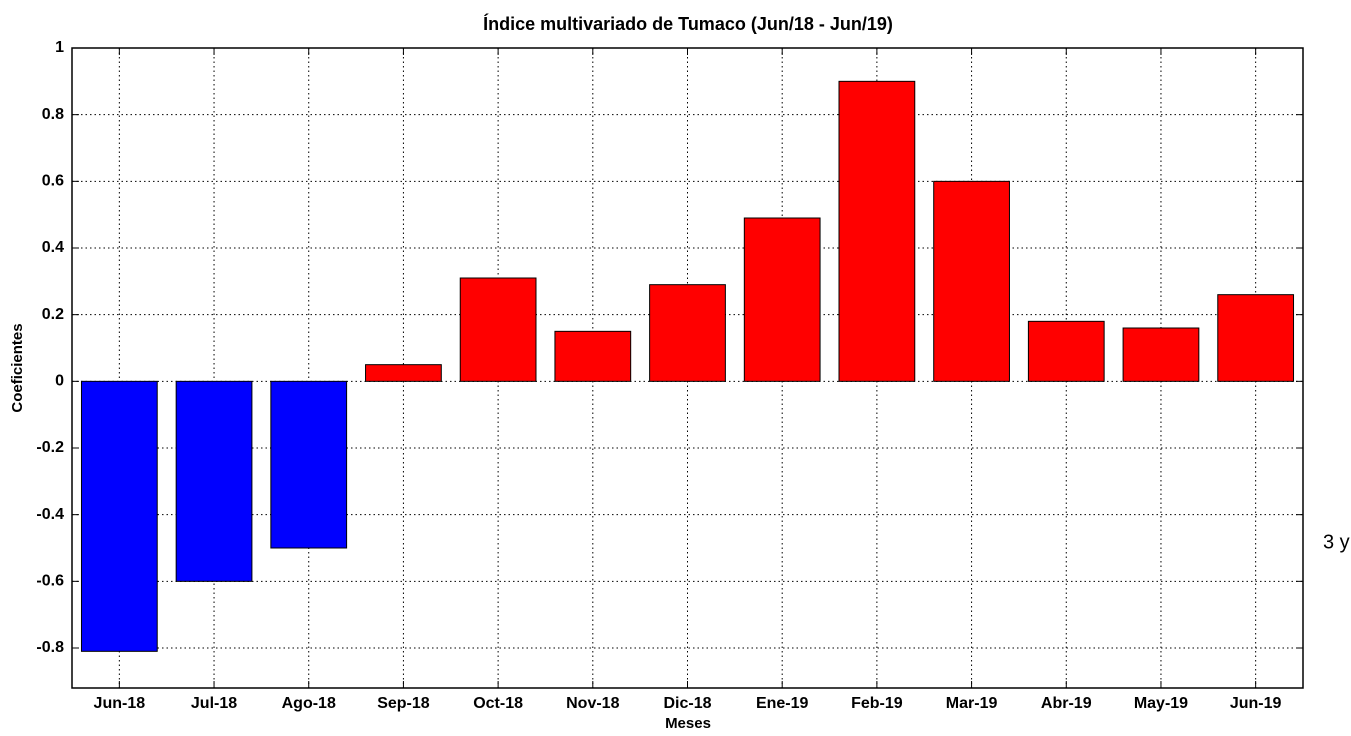 This screenshot has height=736, width=1351. What do you see at coordinates (50, 581) in the screenshot?
I see `y-tick-label: -0.6` at bounding box center [50, 581].